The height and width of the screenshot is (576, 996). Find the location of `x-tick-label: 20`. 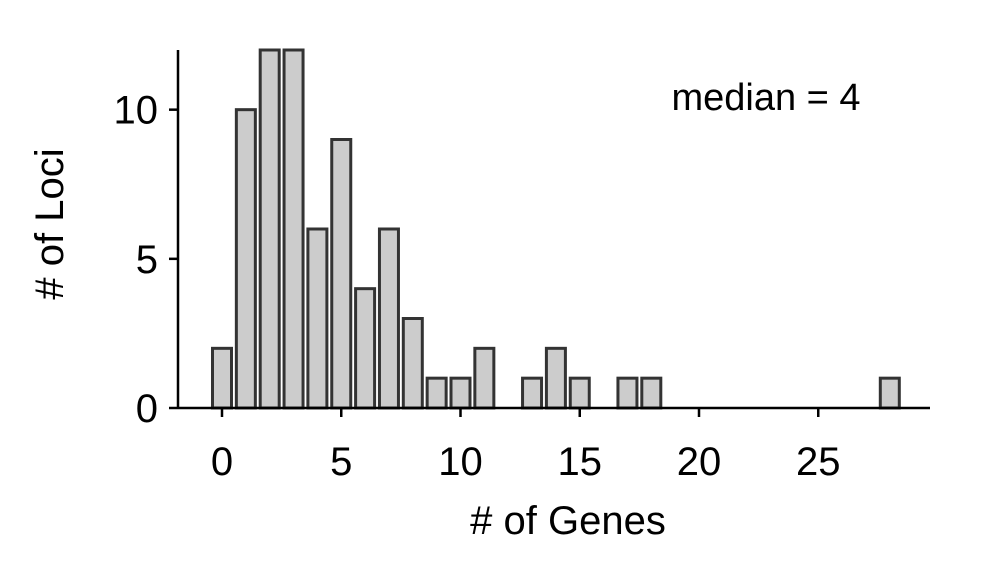

x-tick-label: 20 is located at coordinates (699, 462).